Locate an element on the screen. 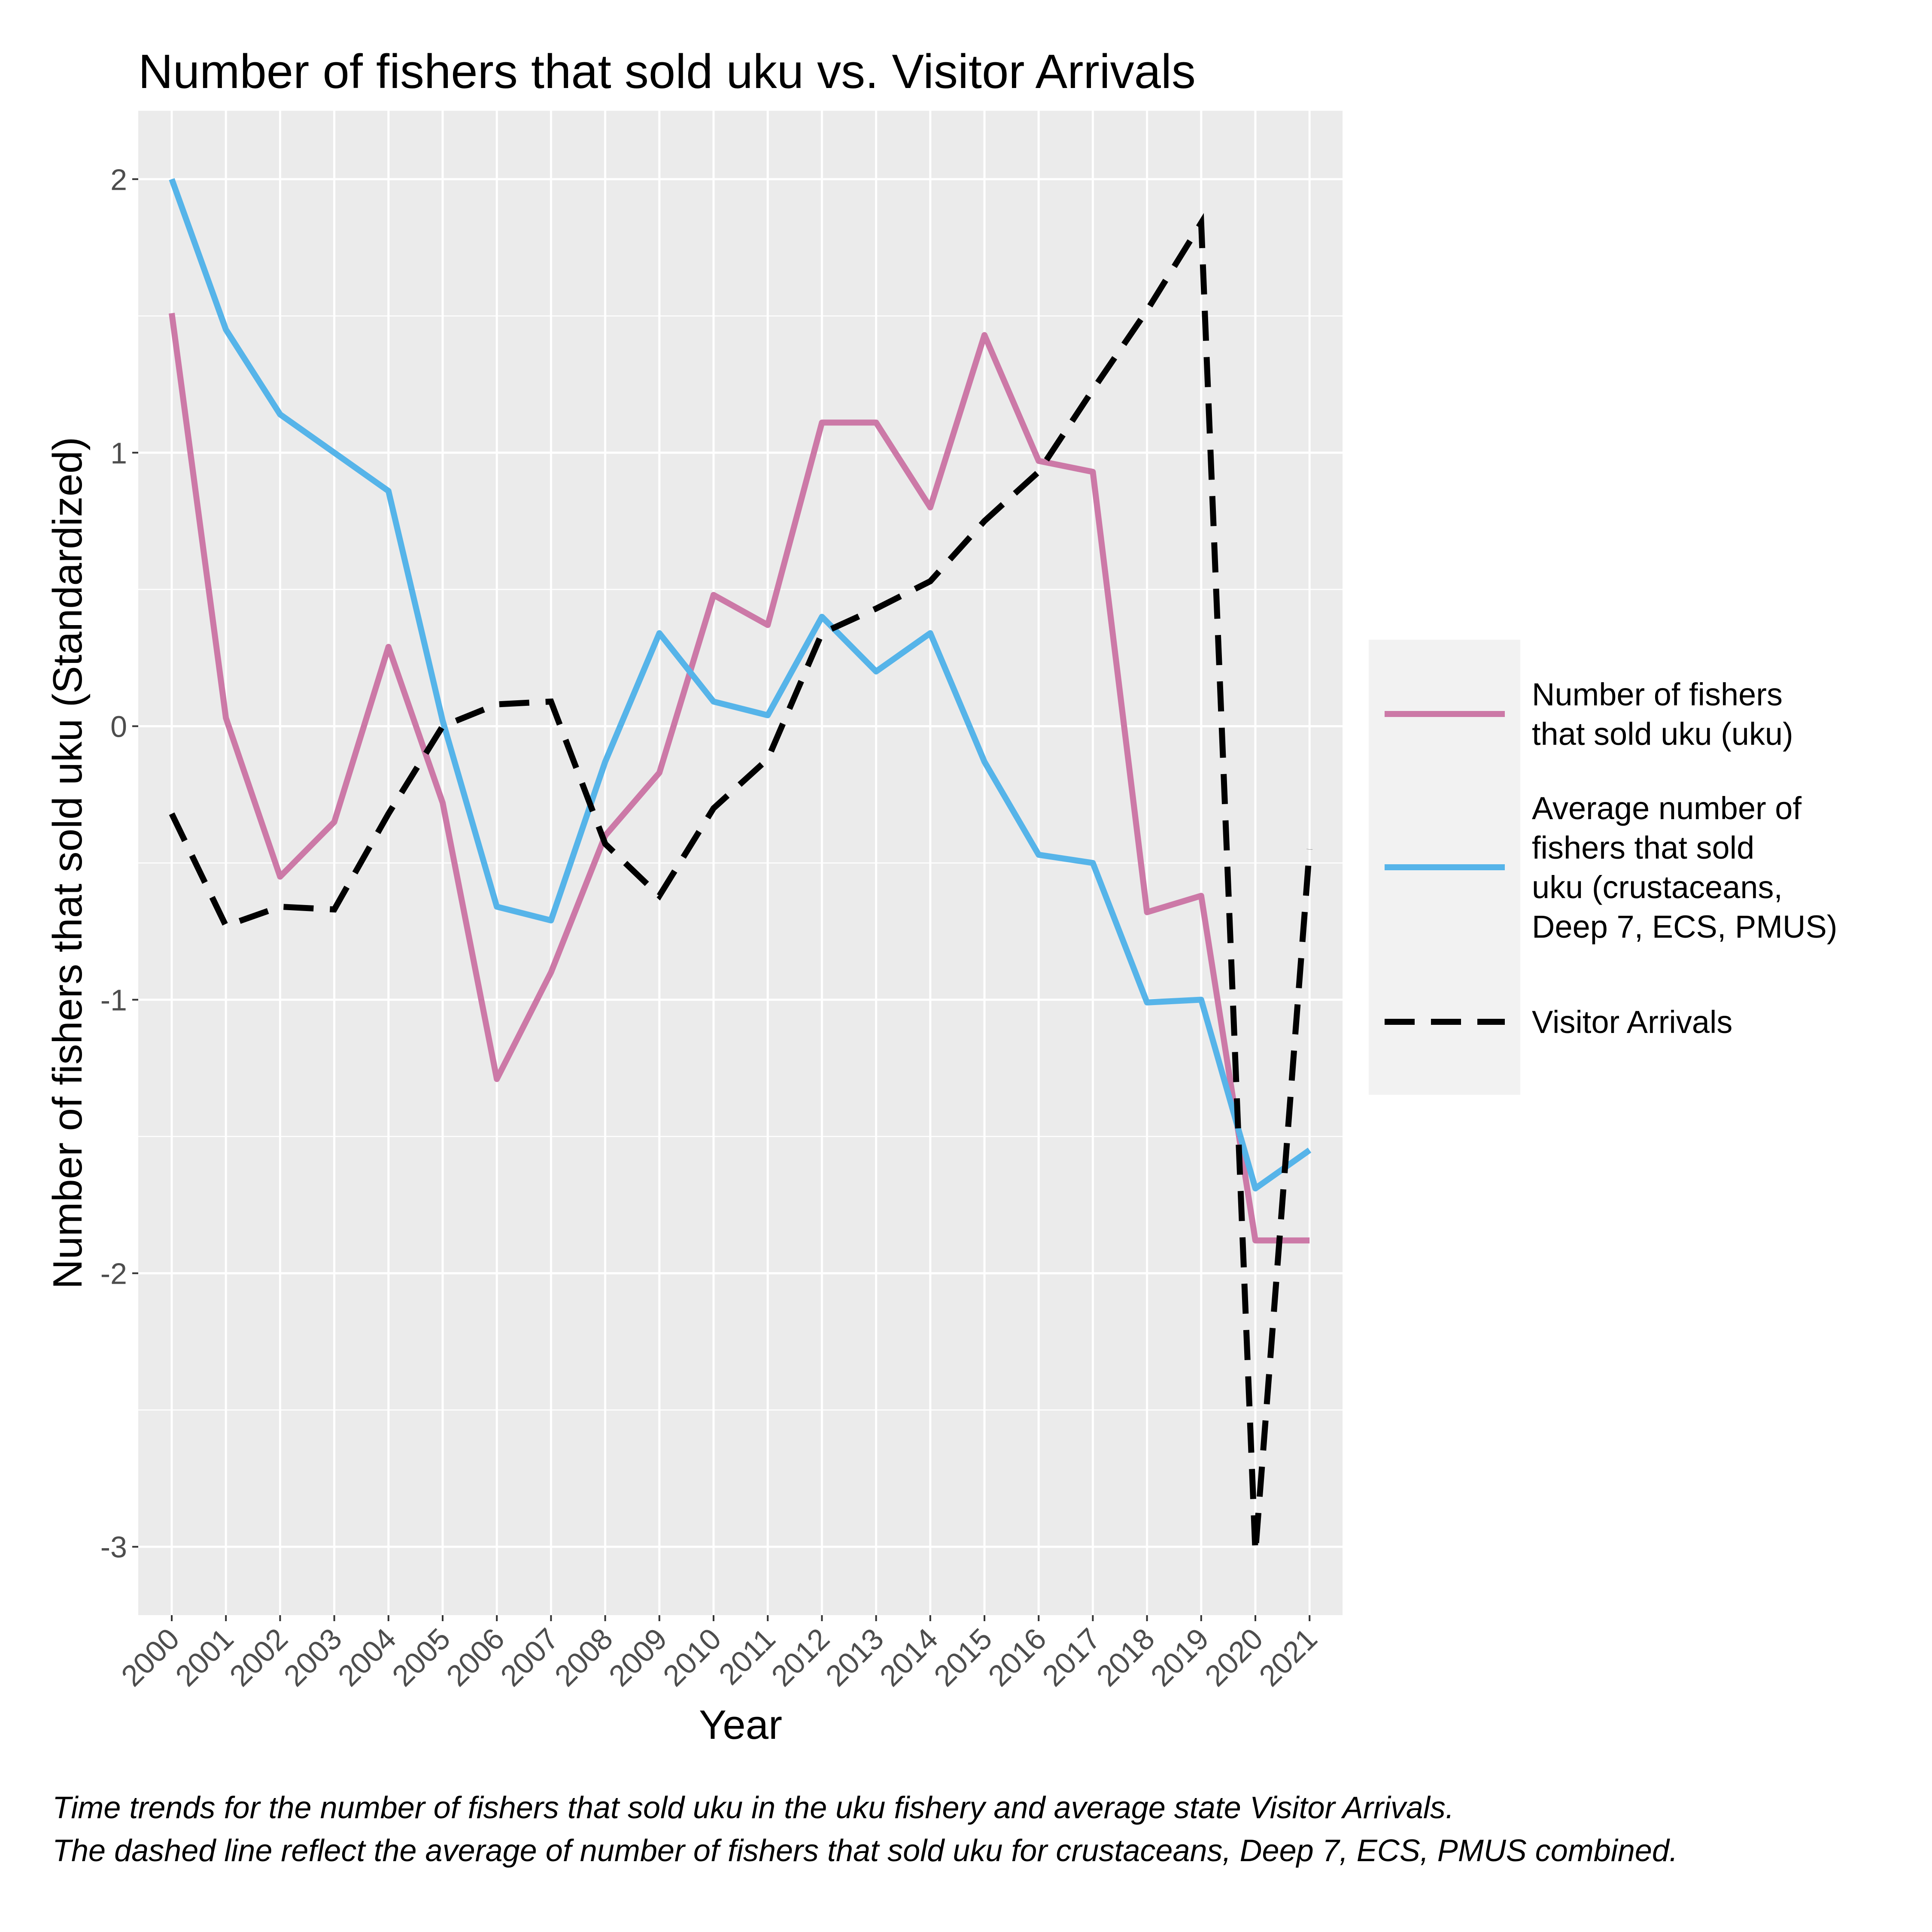 The width and height of the screenshot is (1932, 1932). legend-label-2: Average number of is located at coordinates (1667, 808).